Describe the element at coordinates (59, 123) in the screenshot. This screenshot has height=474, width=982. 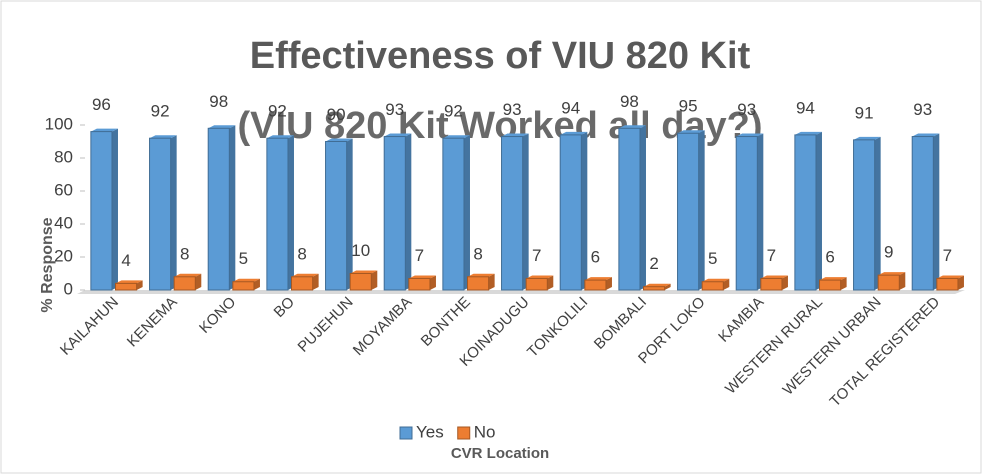
I see `y-tick-label: 100` at that location.